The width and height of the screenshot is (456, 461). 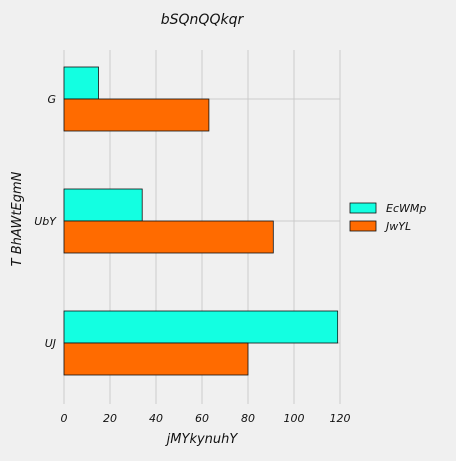 What do you see at coordinates (248, 418) in the screenshot?
I see `x-tick-label-80: 80` at bounding box center [248, 418].